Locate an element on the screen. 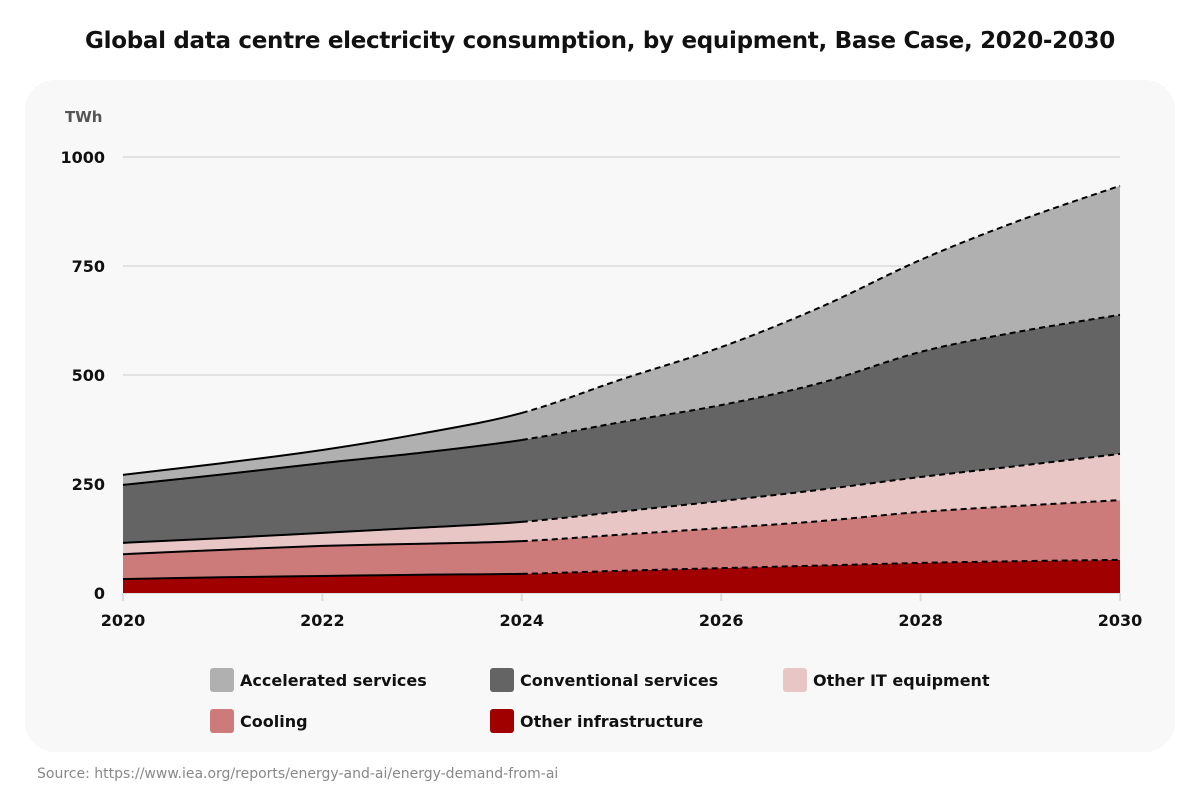 Image resolution: width=1200 pixels, height=800 pixels. legend-label: Conventional services is located at coordinates (619, 680).